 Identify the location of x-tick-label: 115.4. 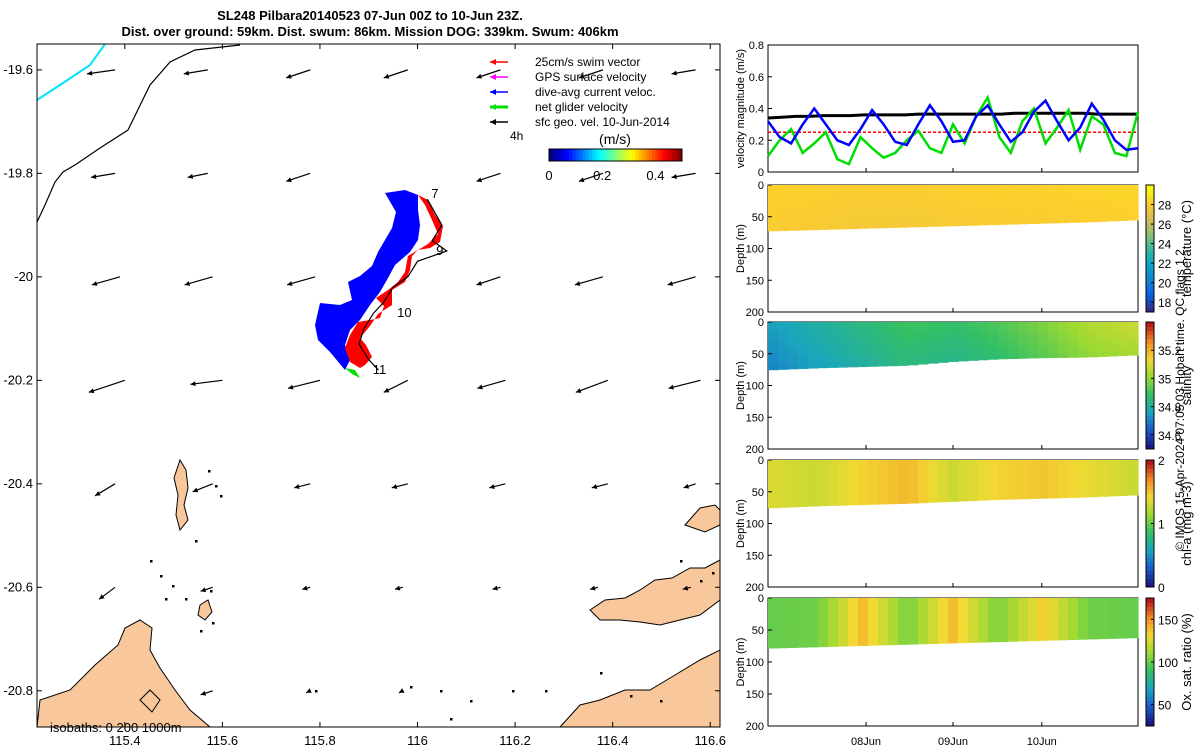
(125, 740).